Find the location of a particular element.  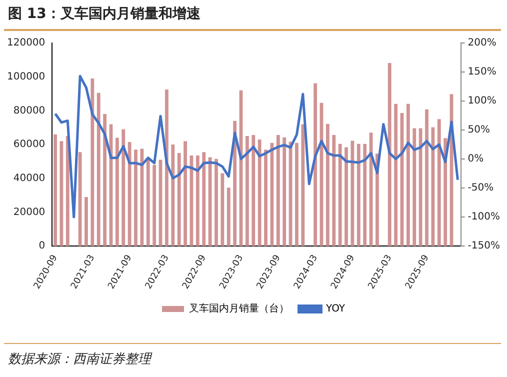

y2-tick-label: -150% is located at coordinates (484, 246).